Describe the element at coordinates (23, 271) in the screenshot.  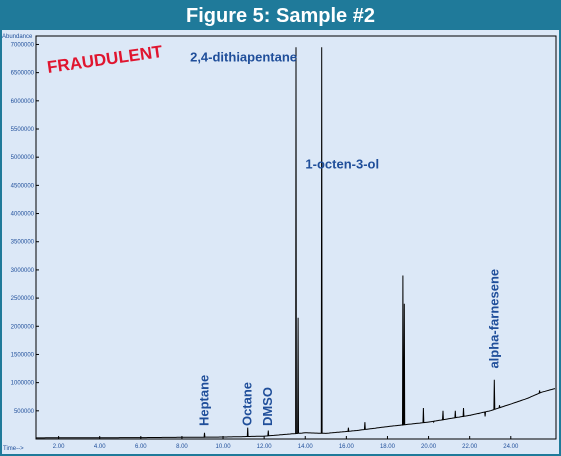
I see `y-tick-label: 3000000` at that location.